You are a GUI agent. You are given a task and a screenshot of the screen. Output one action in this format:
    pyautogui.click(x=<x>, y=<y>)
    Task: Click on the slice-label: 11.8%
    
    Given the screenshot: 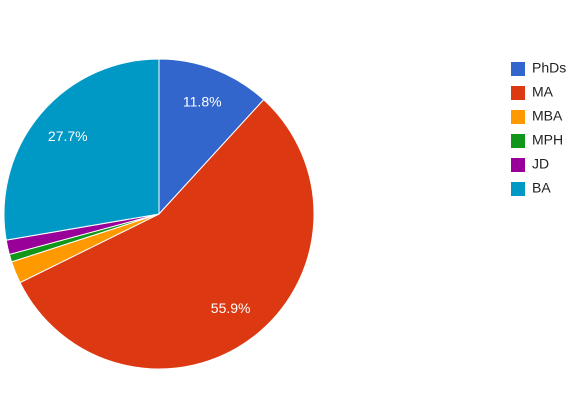 What is the action you would take?
    pyautogui.click(x=202, y=101)
    